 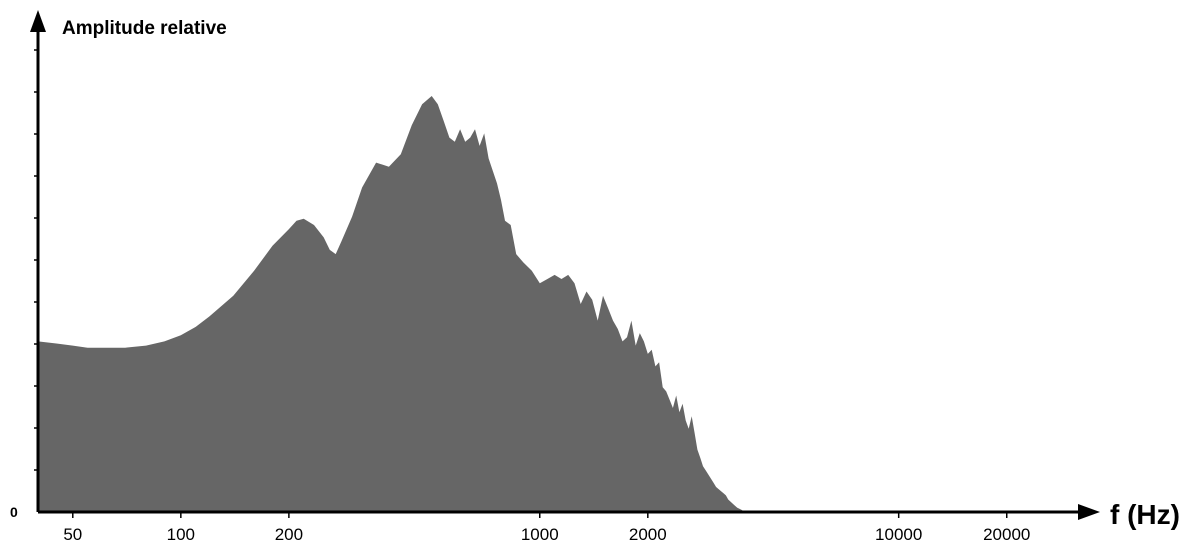 I want to click on x-tick-label: 10000, so click(x=898, y=534).